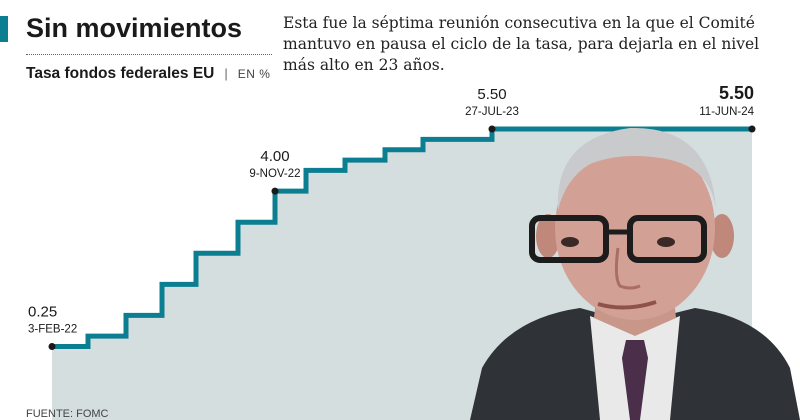 This screenshot has width=800, height=420. Describe the element at coordinates (4, 29) in the screenshot. I see `accent-bar` at that location.